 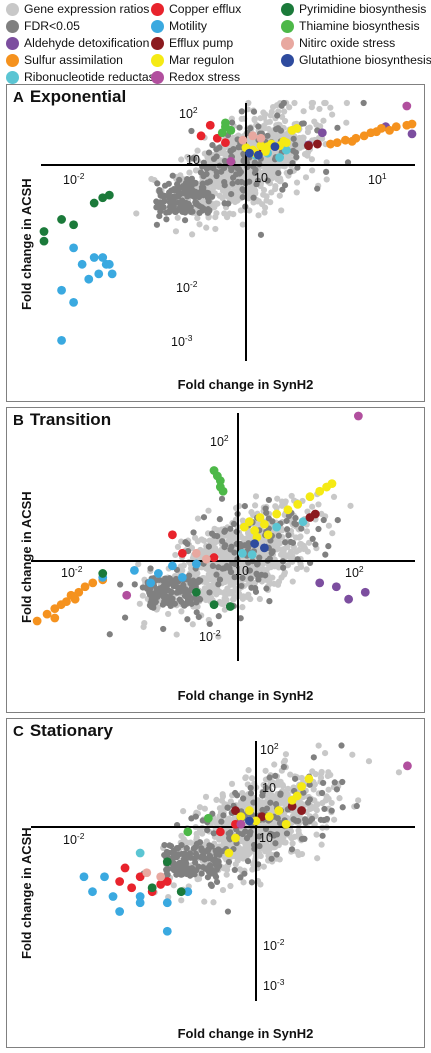 What do you see at coordinates (87, 43) in the screenshot?
I see `legend-label: Aldehyde detoxification` at bounding box center [87, 43].